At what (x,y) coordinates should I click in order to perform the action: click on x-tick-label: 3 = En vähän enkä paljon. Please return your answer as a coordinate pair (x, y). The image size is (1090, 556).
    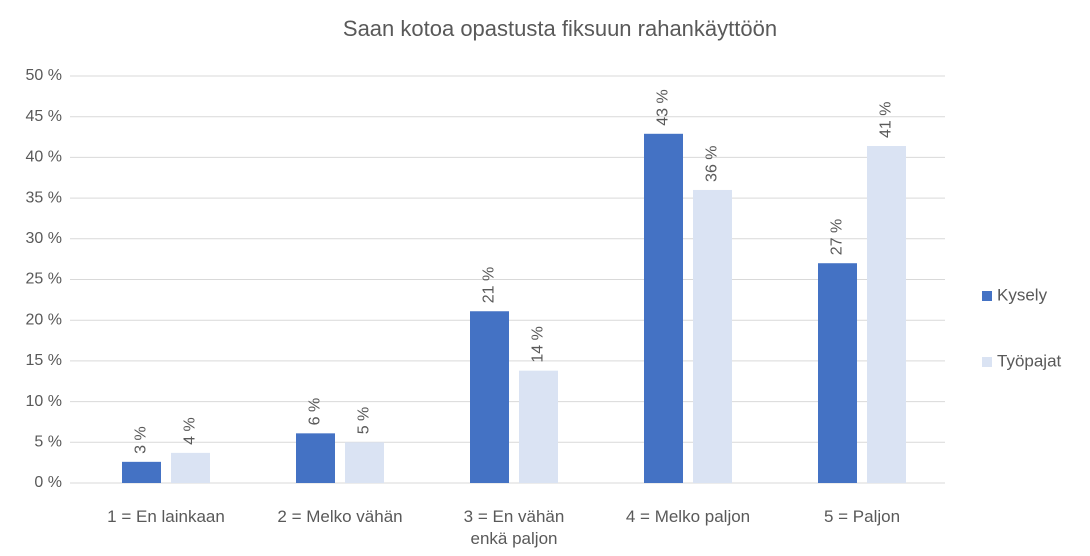
    Looking at the image, I should click on (514, 527).